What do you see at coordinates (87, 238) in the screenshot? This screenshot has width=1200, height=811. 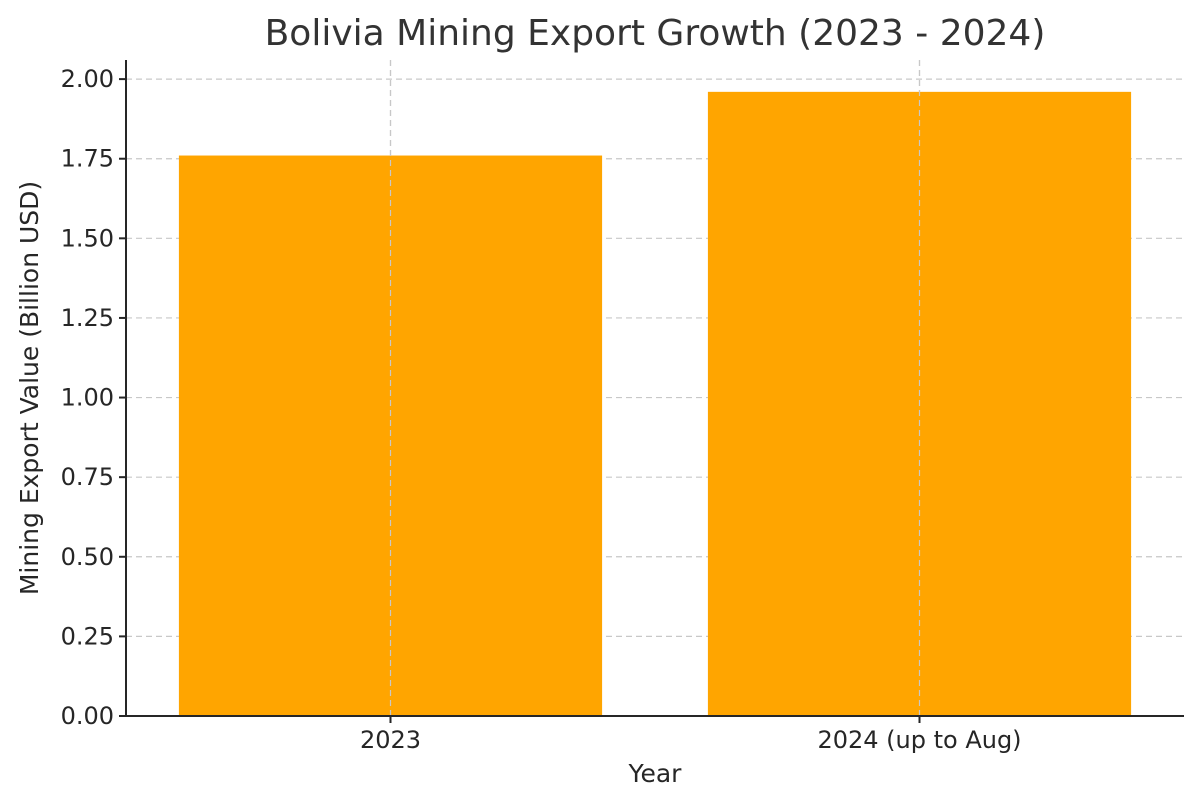 I see `y-tick-label: 1.50` at bounding box center [87, 238].